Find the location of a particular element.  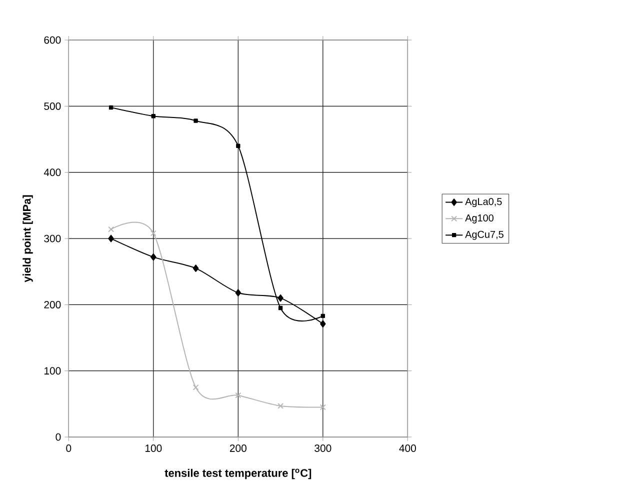

y-tick-label: 500 is located at coordinates (52, 106).